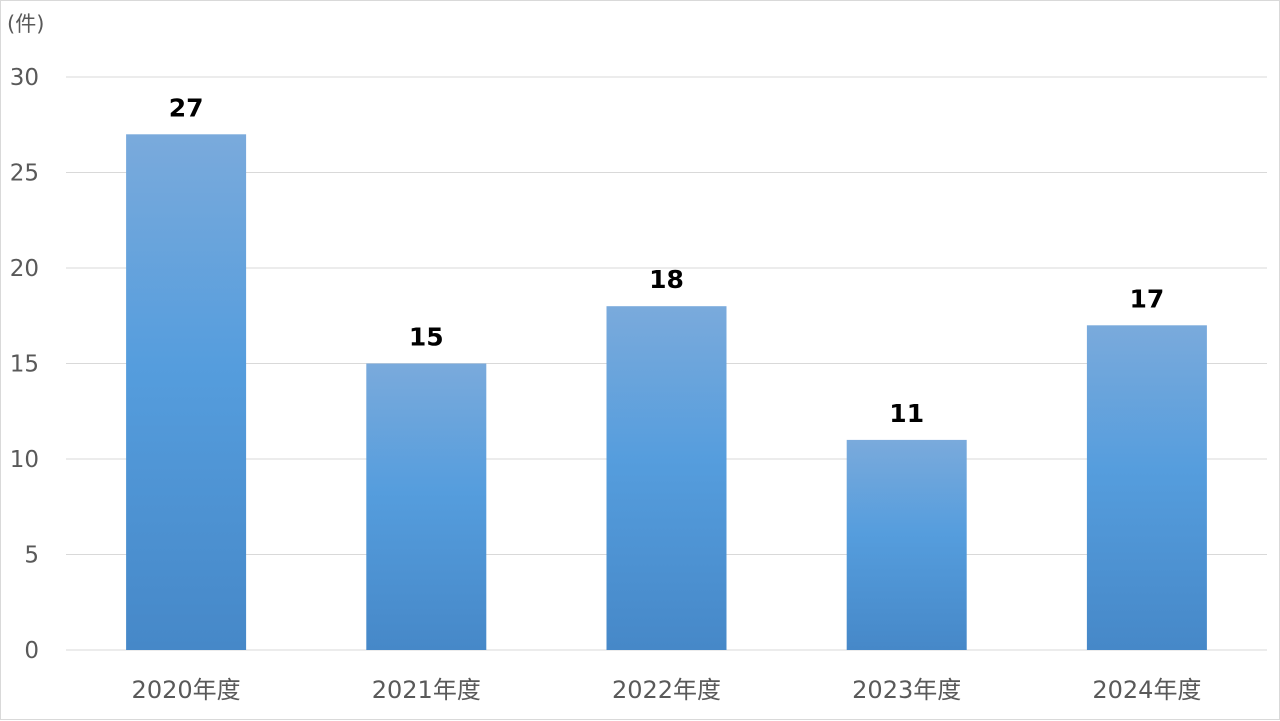 The width and height of the screenshot is (1280, 721). I want to click on x-tick-label: 2022年度, so click(666, 690).